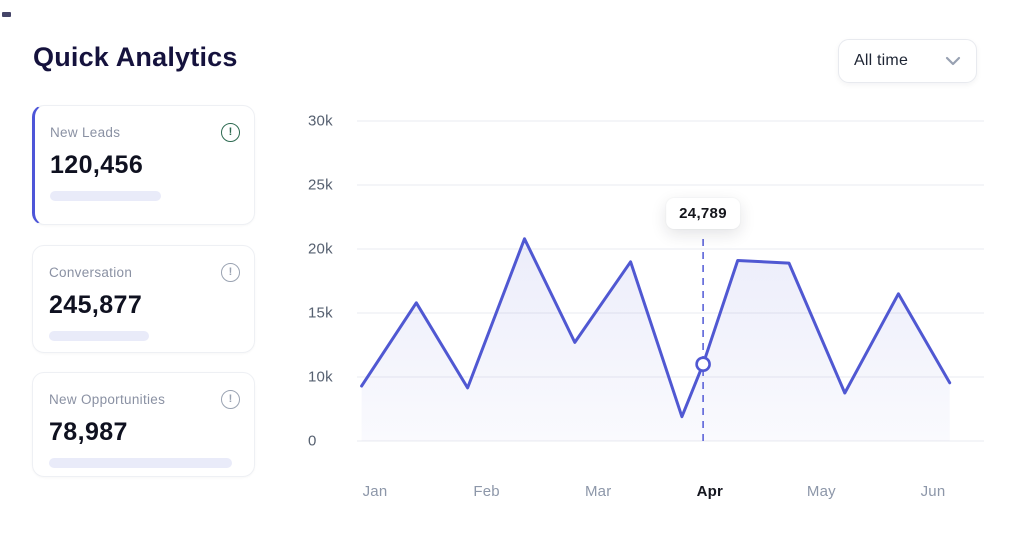 The width and height of the screenshot is (1024, 549). I want to click on y-tick-label: 30k, so click(320, 121).